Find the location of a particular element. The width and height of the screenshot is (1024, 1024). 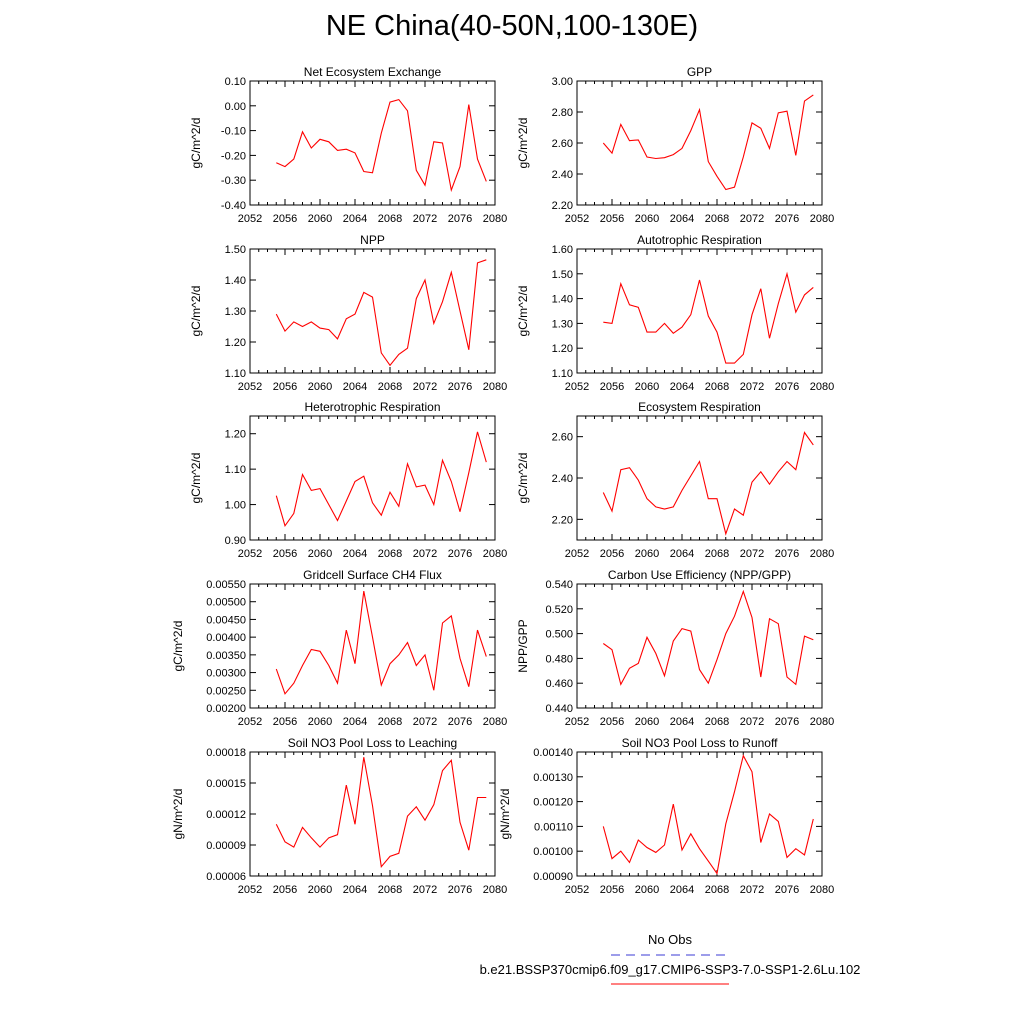

y-tick-label: 1.00 is located at coordinates (235, 506).